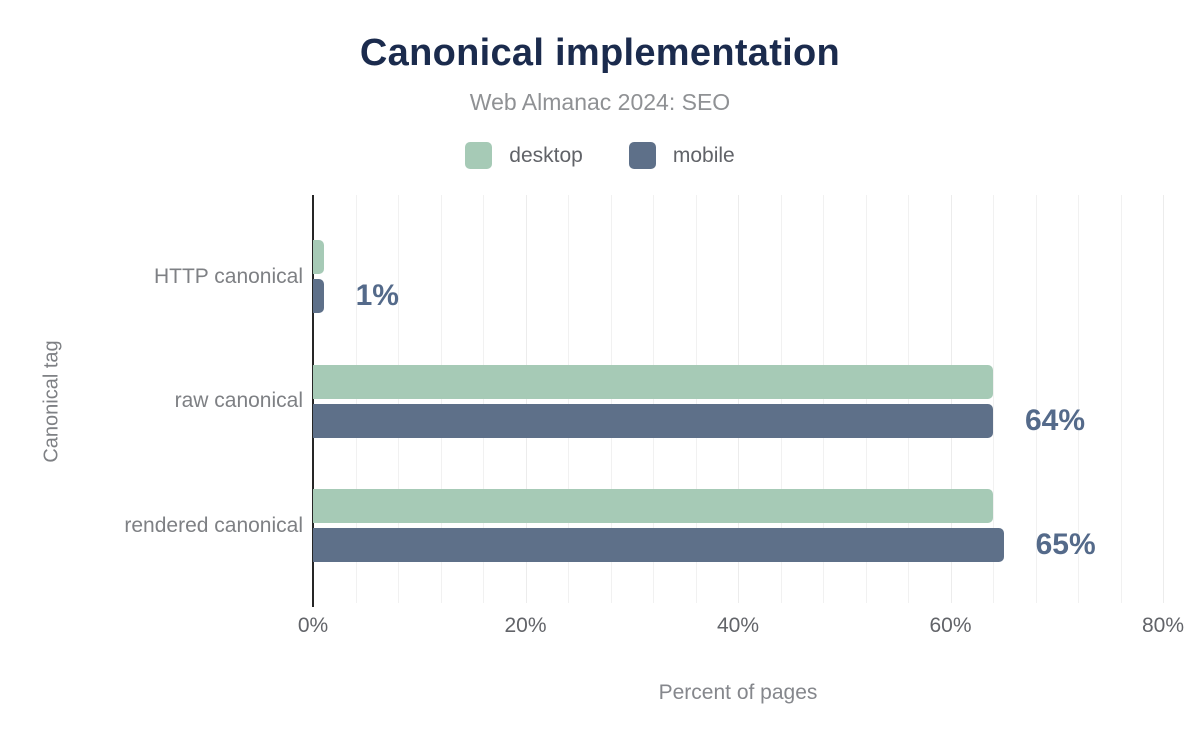 This screenshot has width=1200, height=742. I want to click on legend-label-desktop: desktop, so click(546, 155).